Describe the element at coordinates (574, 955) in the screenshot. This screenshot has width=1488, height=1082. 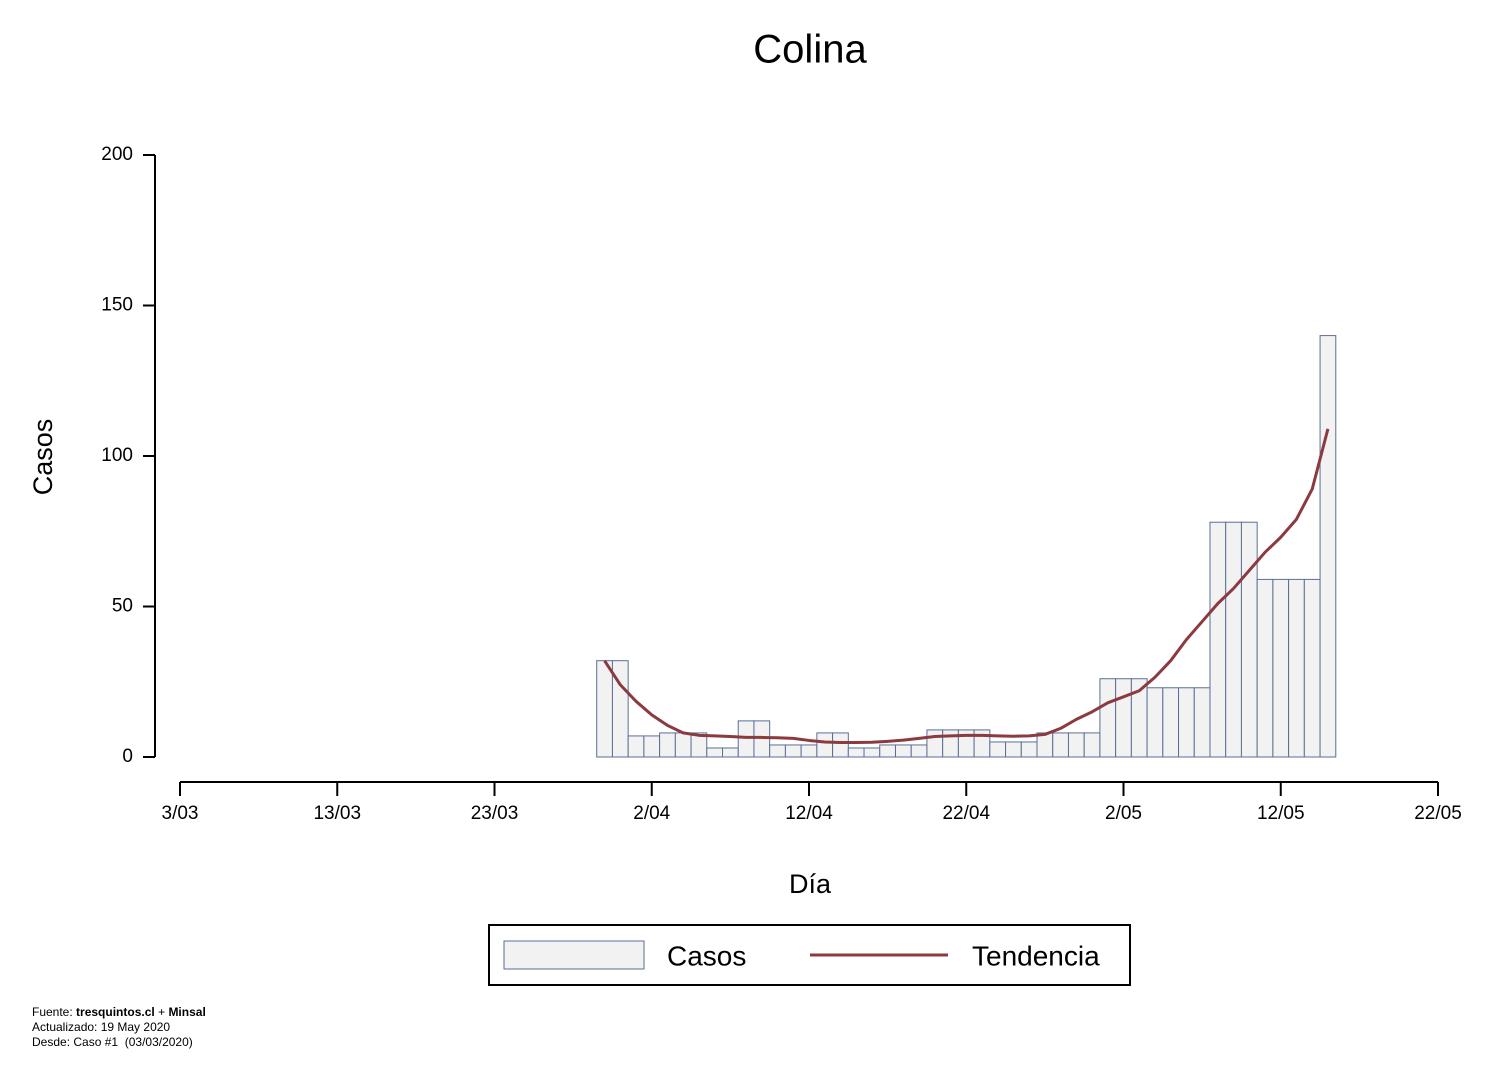
I see `legend-swatch` at that location.